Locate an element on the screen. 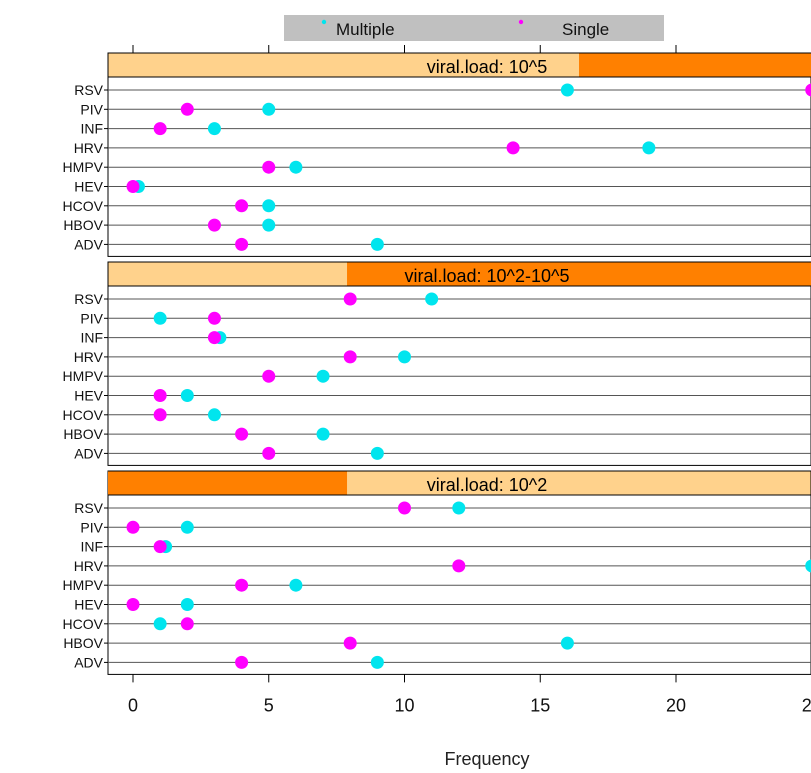 The height and width of the screenshot is (773, 811). x-tick-label: 20 is located at coordinates (676, 705).